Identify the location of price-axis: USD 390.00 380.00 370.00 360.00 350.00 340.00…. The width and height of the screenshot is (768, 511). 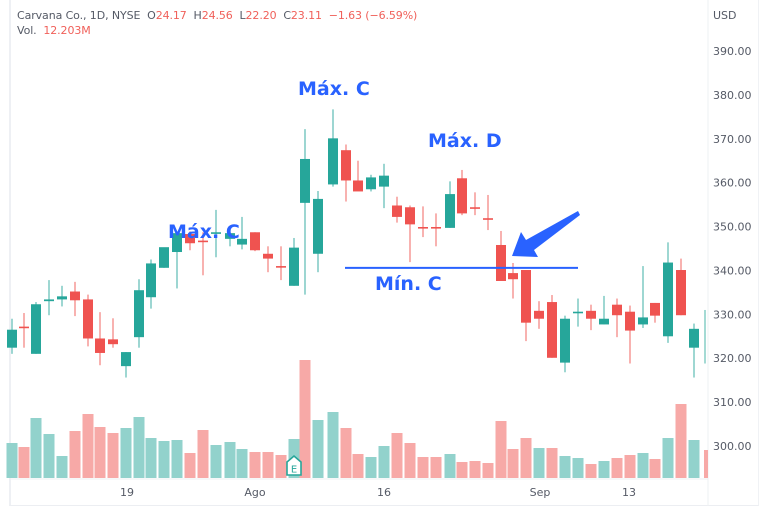
(732, 231).